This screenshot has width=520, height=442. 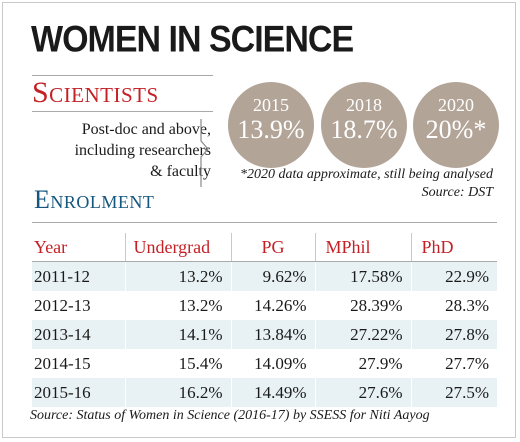 I want to click on column-header: PhD, so click(x=454, y=247).